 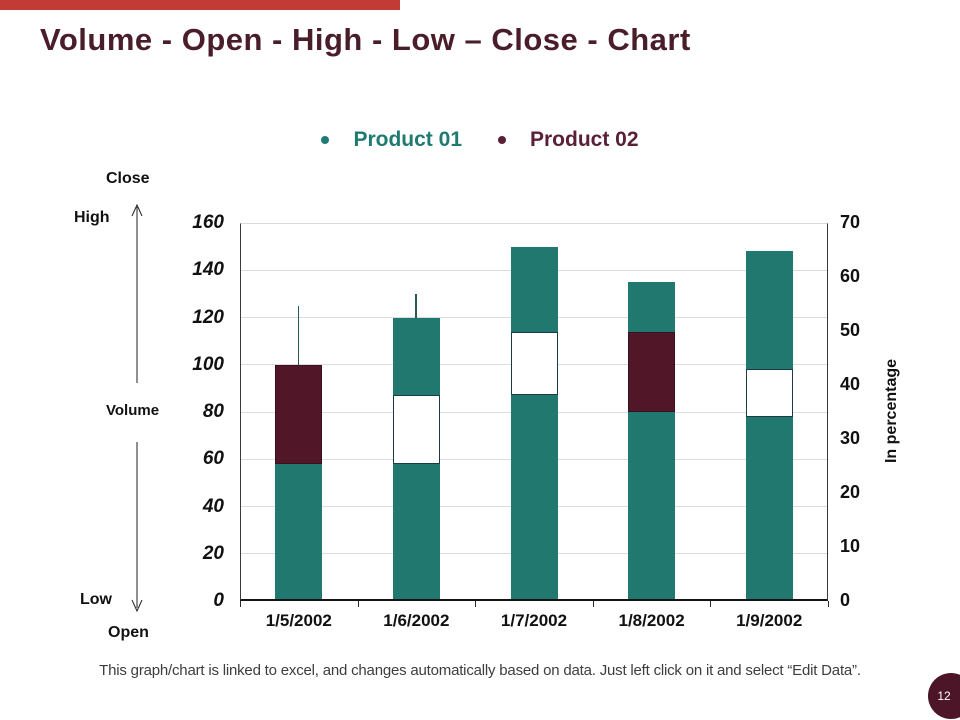 I want to click on right-axis-tick-label: 10, so click(x=850, y=546).